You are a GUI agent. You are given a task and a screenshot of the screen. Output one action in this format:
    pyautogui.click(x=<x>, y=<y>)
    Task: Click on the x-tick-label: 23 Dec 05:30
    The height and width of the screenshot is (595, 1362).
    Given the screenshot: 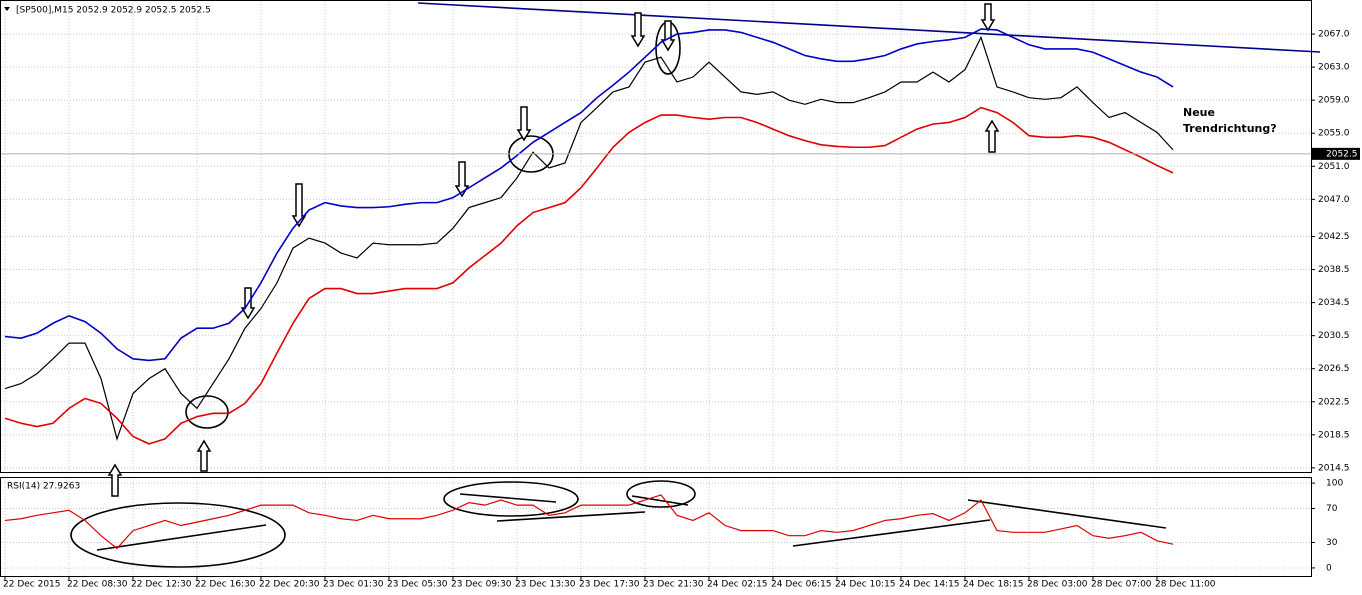 What is the action you would take?
    pyautogui.click(x=417, y=585)
    